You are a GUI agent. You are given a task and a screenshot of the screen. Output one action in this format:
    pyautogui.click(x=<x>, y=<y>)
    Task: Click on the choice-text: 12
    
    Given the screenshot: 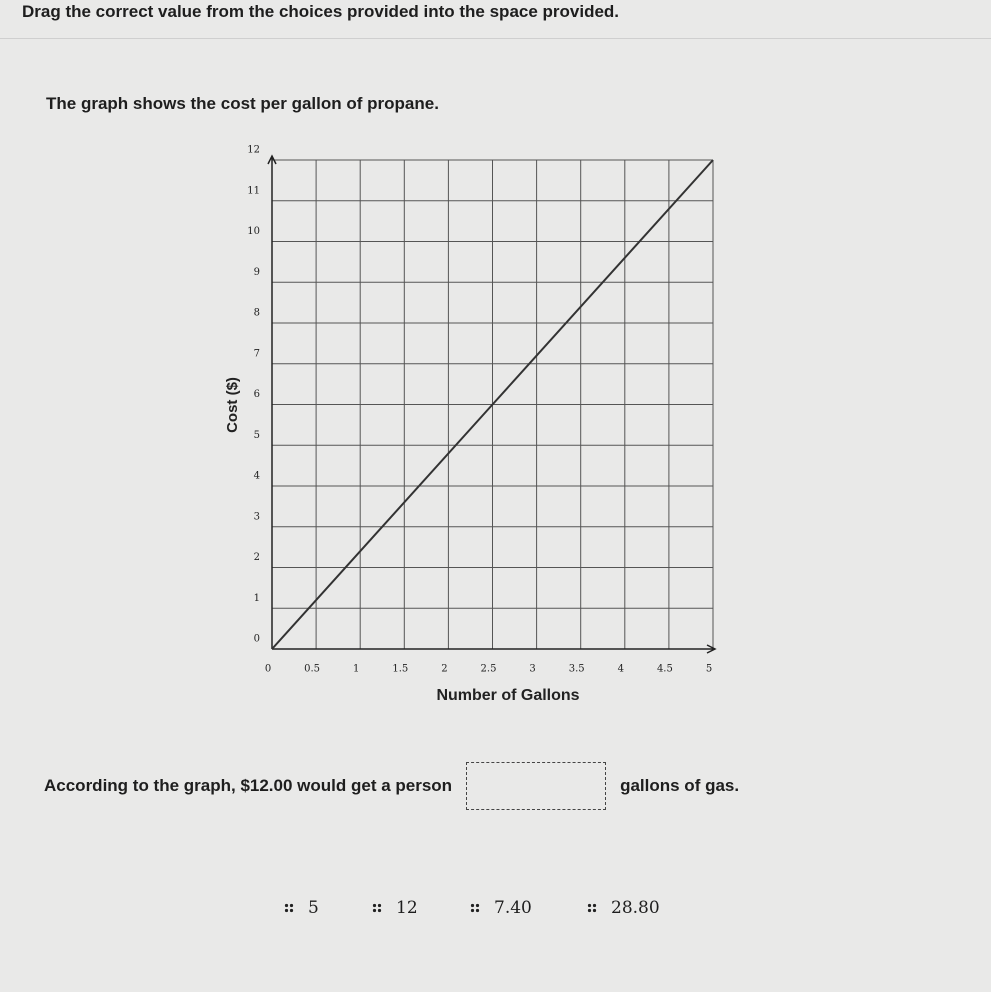 What is the action you would take?
    pyautogui.click(x=407, y=908)
    